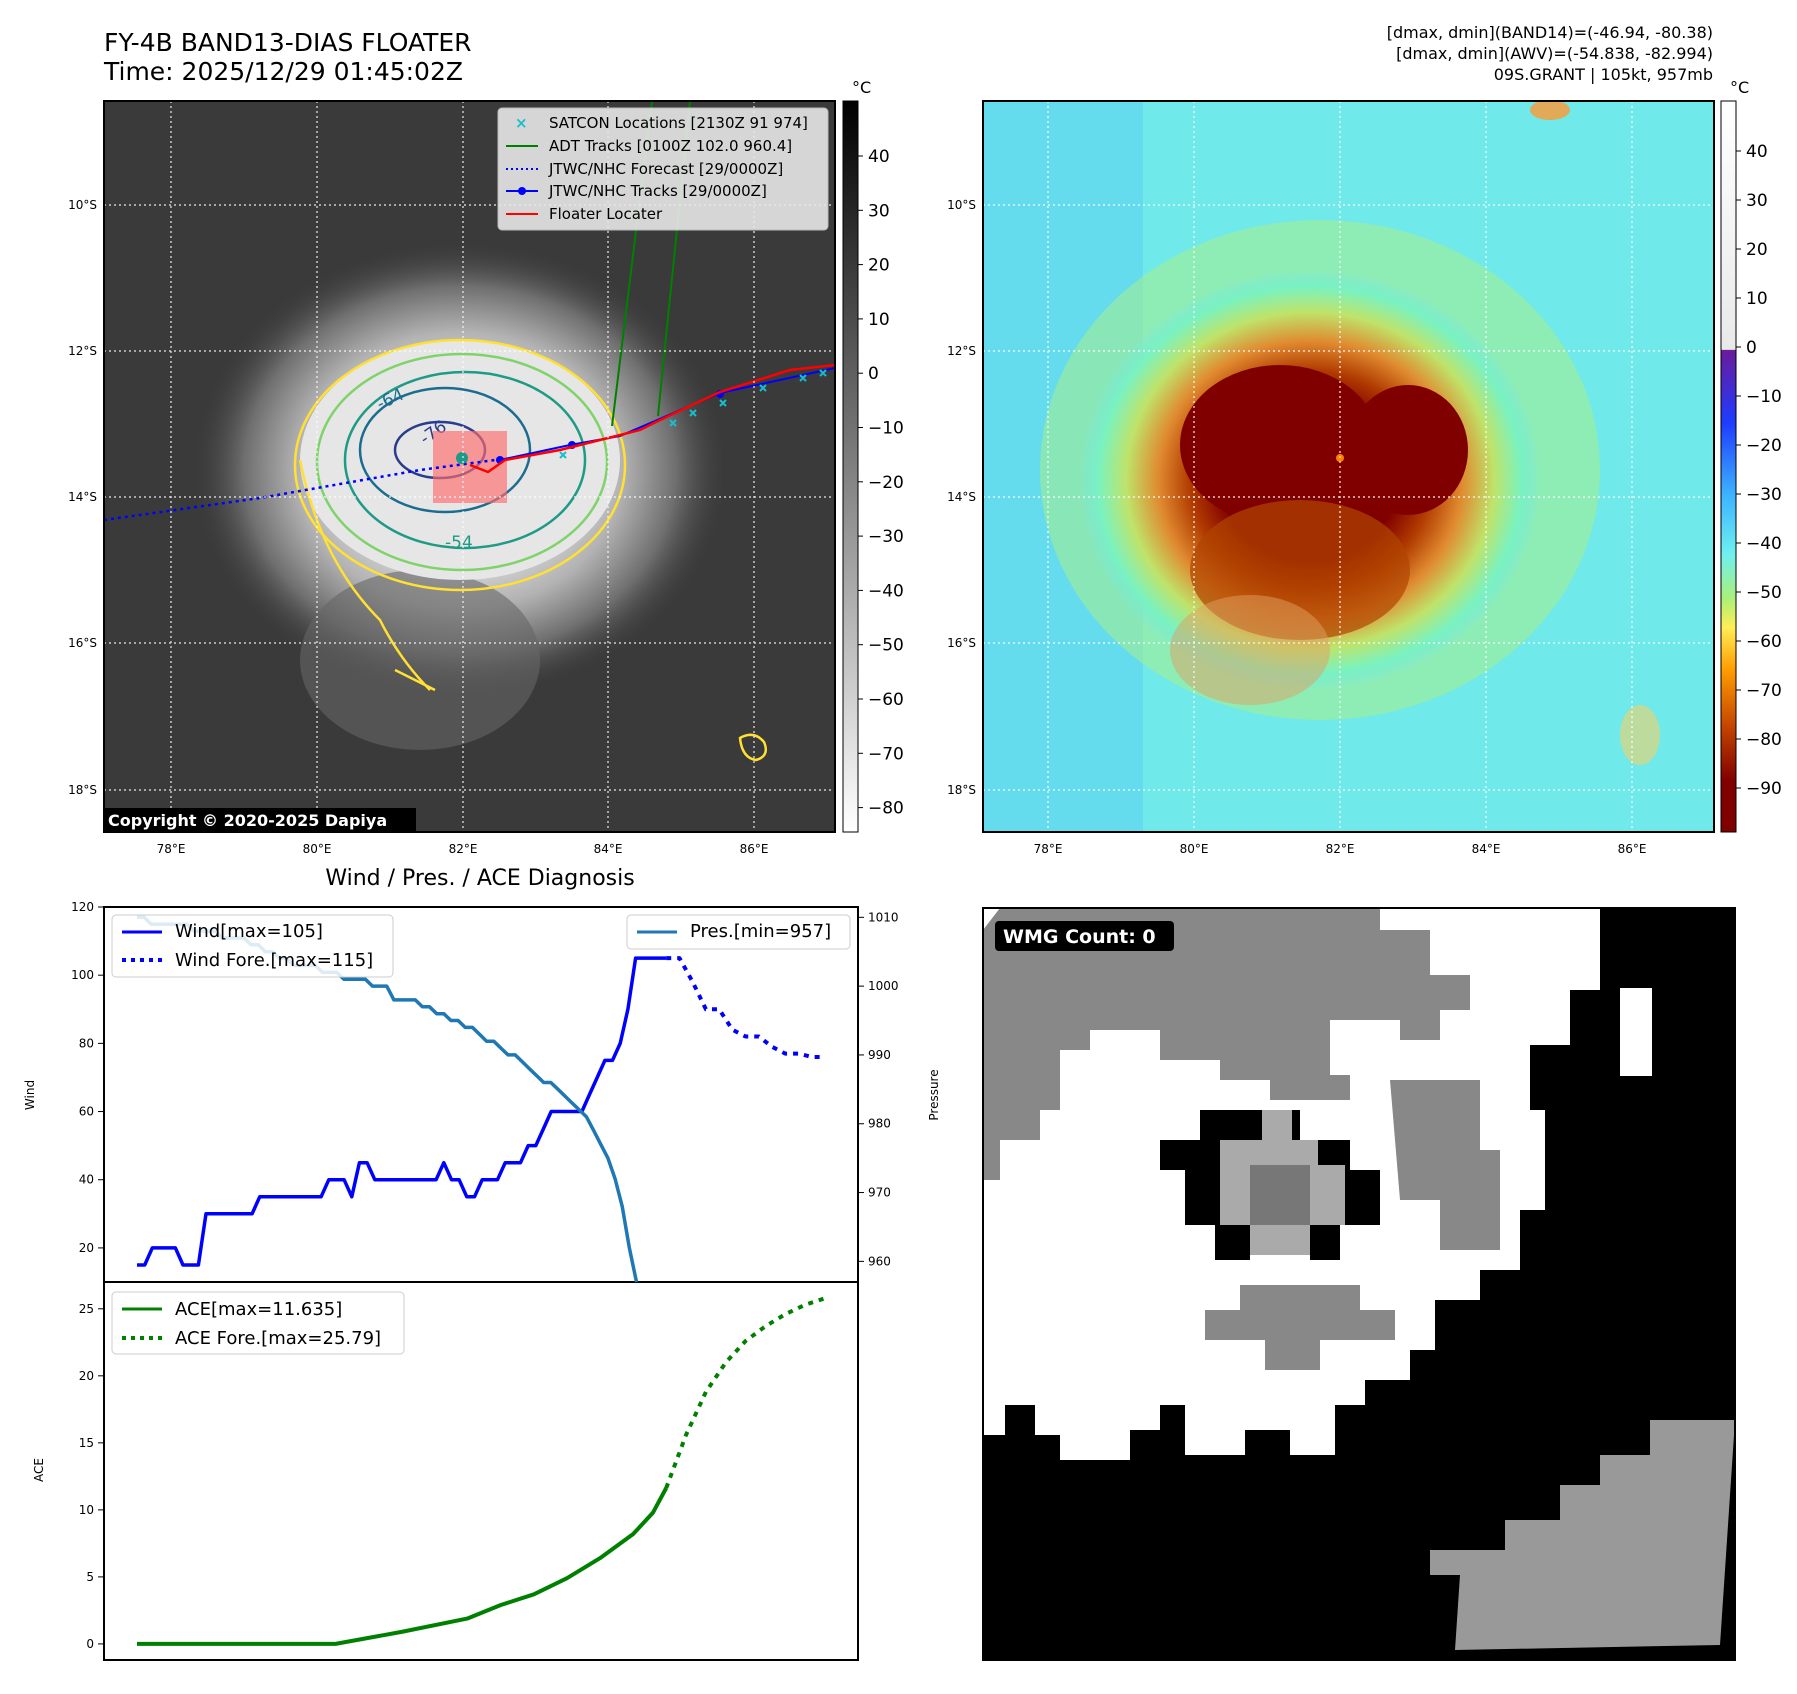 Image resolution: width=1797 pixels, height=1694 pixels. I want to click on awv-lon-labels: 78°E 80°E 82°E 84°E 86°E, so click(1340, 849).